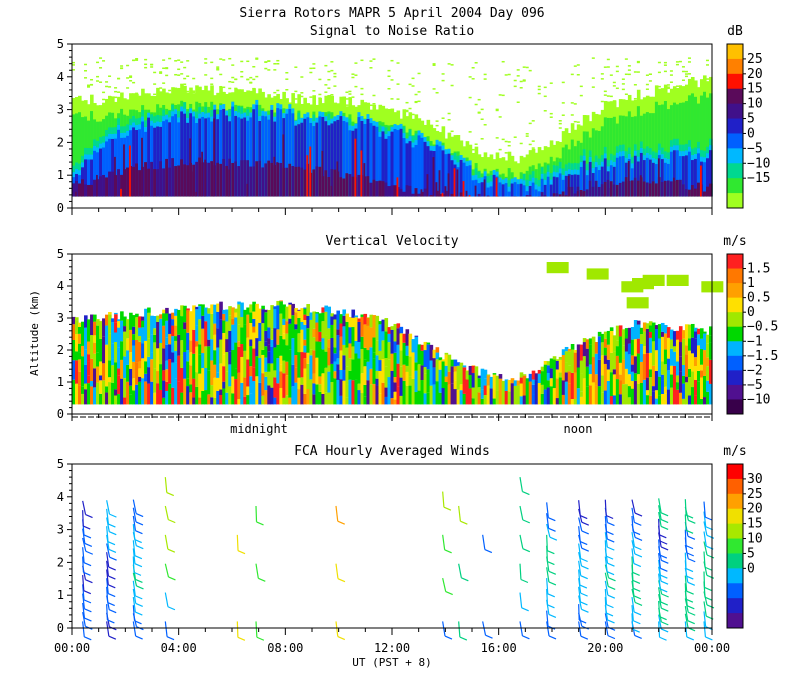 This screenshot has height=700, width=800. Describe the element at coordinates (138, 569) in the screenshot. I see `wind-profile` at that location.